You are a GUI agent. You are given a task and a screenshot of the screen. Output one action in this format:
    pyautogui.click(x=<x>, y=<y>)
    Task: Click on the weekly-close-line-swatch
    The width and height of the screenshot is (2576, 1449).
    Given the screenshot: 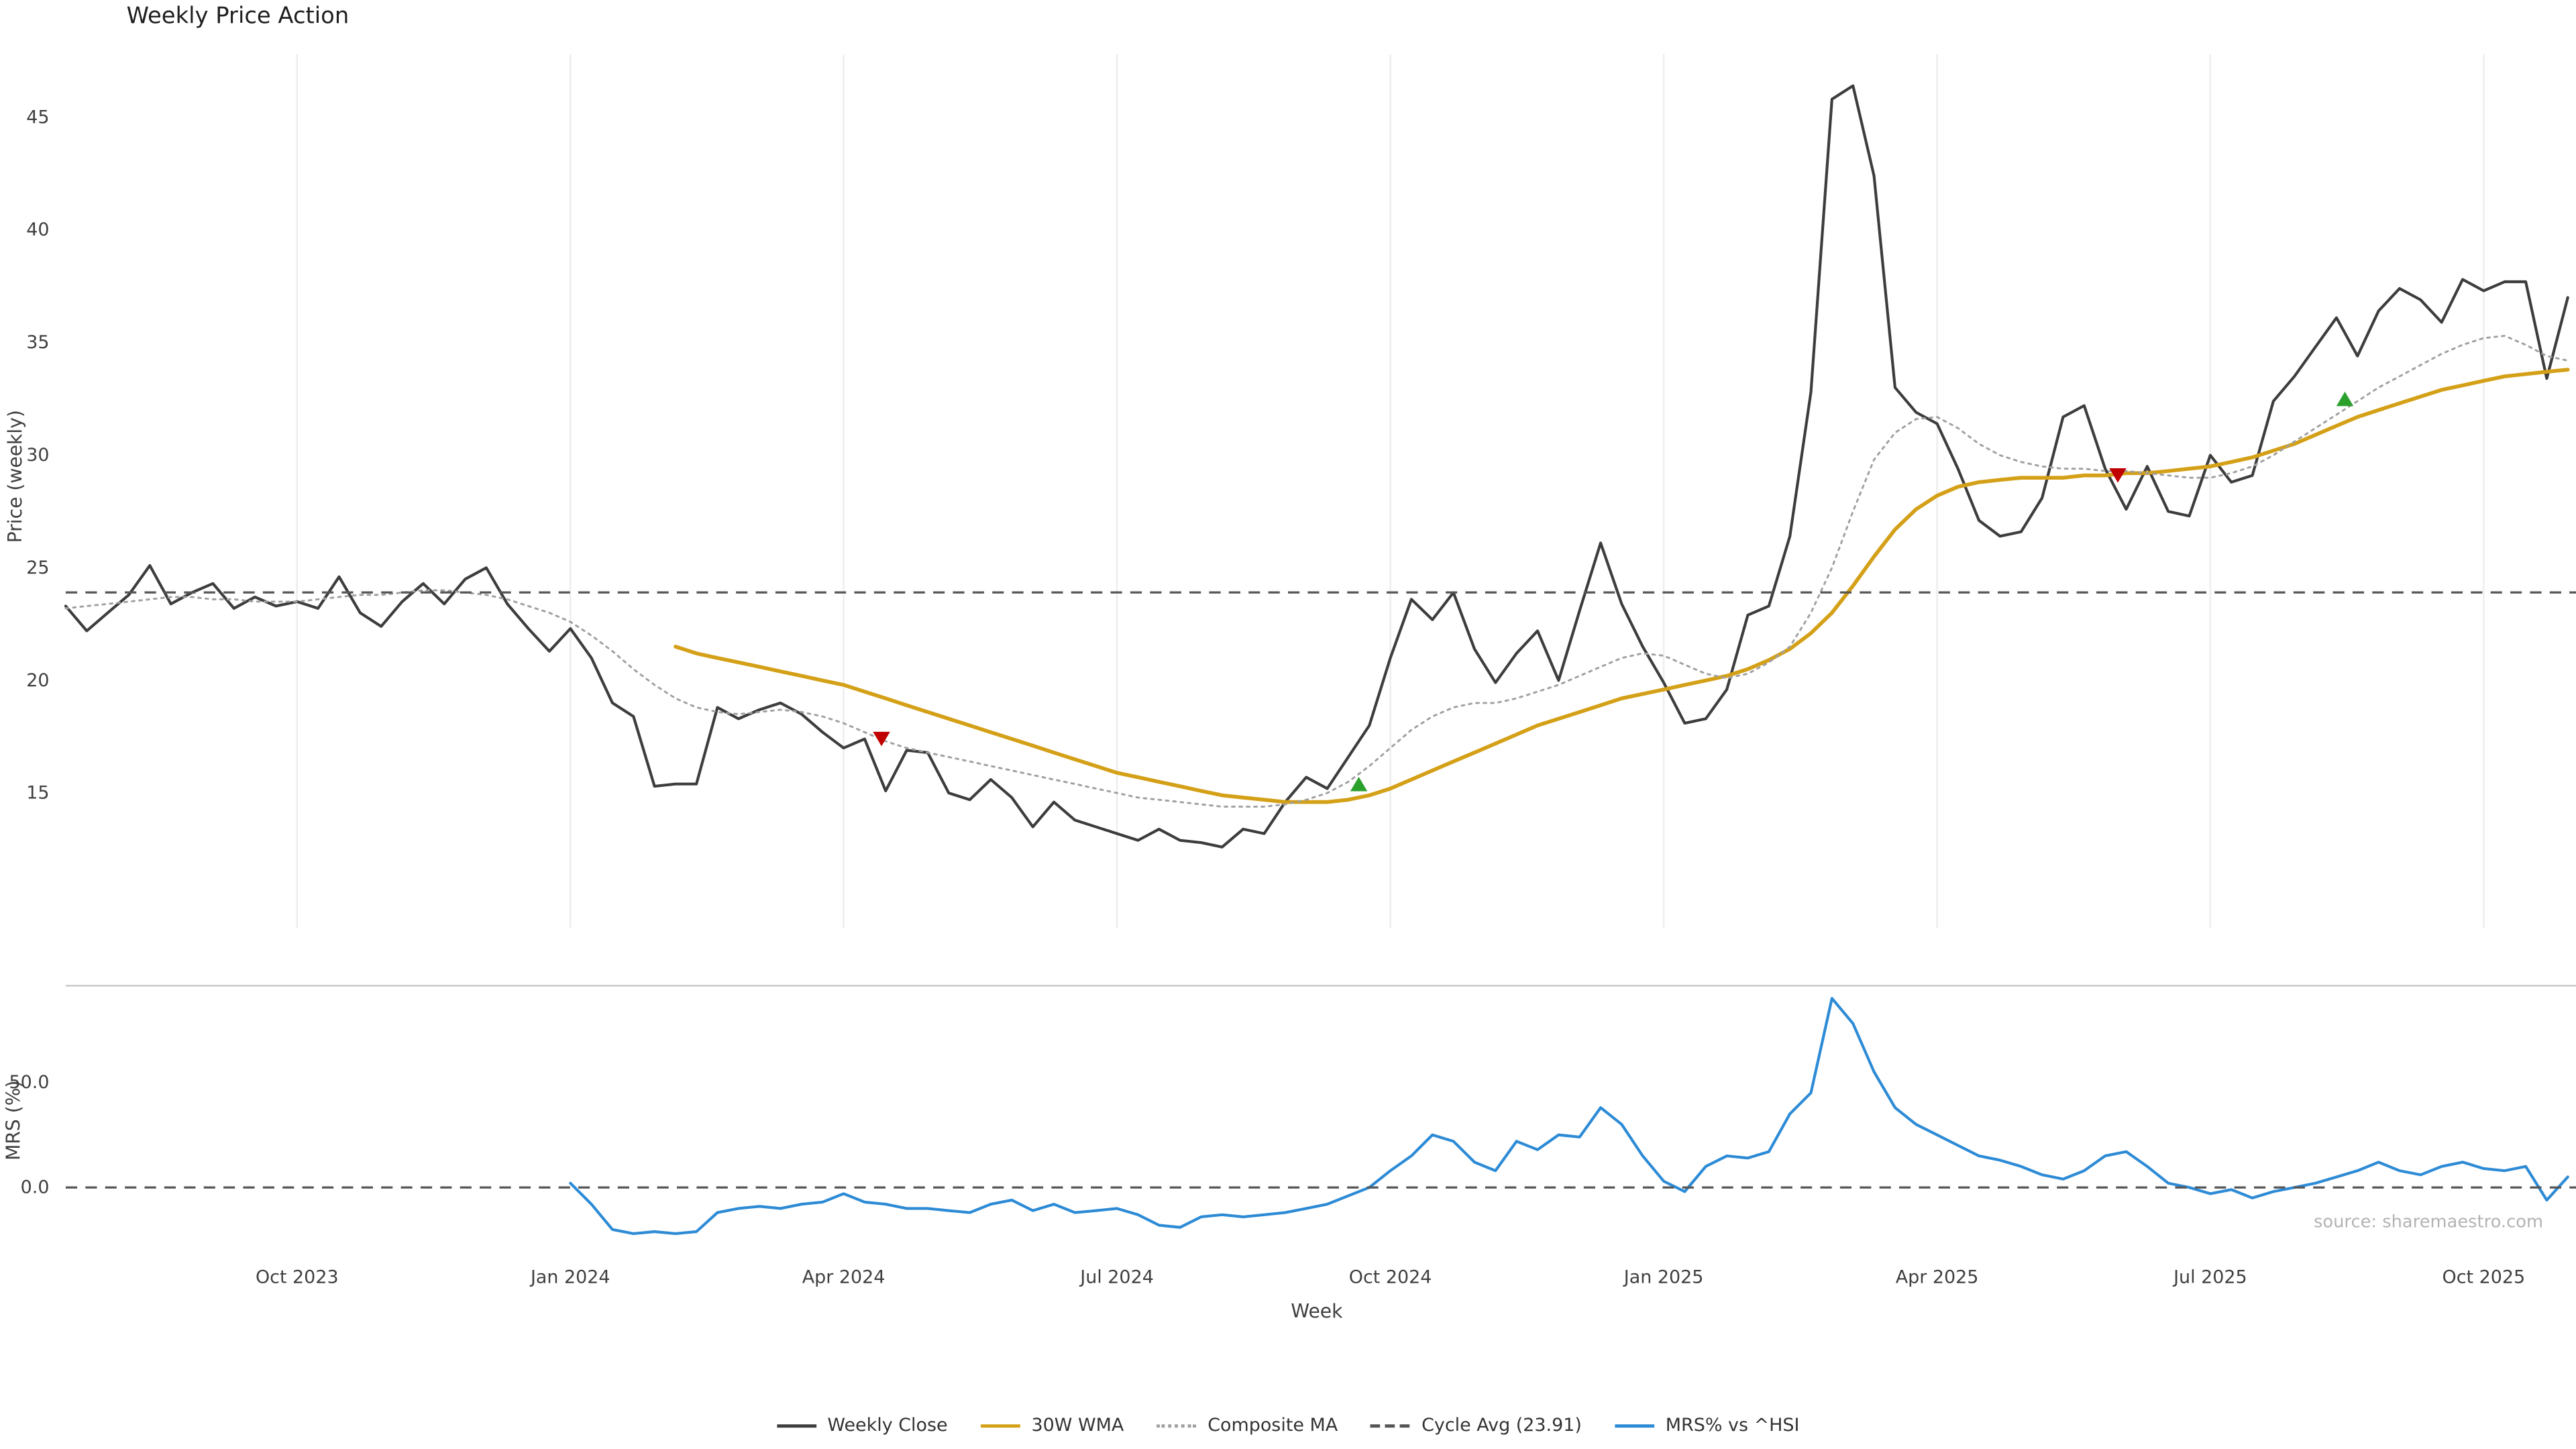 What is the action you would take?
    pyautogui.click(x=796, y=1425)
    